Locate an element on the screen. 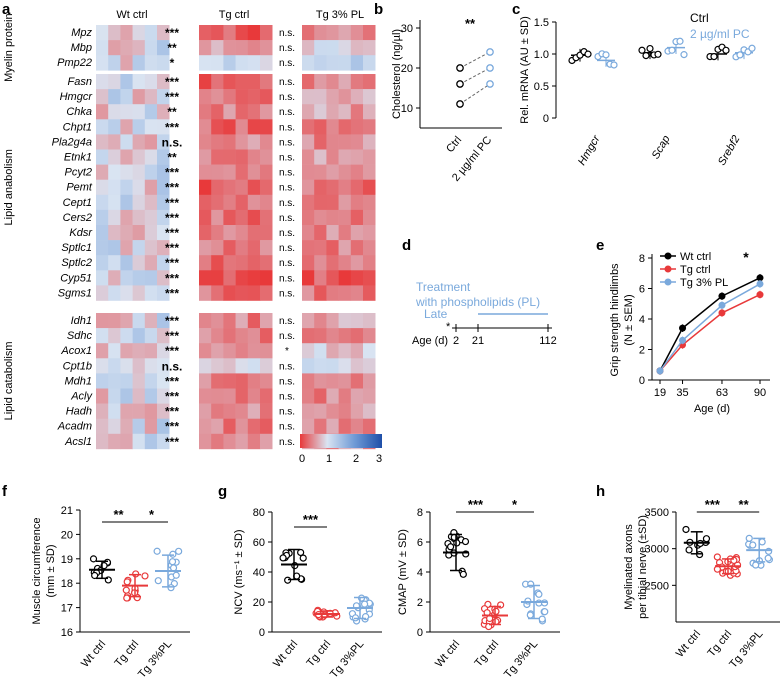  y-tick-label: 17 is located at coordinates (67, 609).